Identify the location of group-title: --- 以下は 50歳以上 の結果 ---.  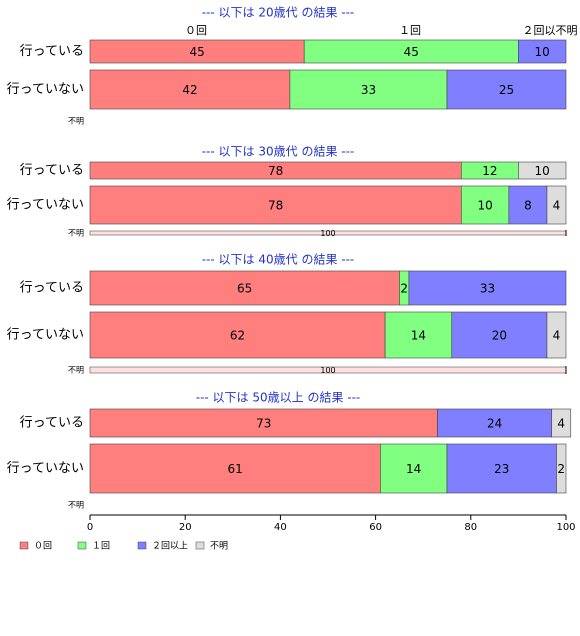
(278, 398).